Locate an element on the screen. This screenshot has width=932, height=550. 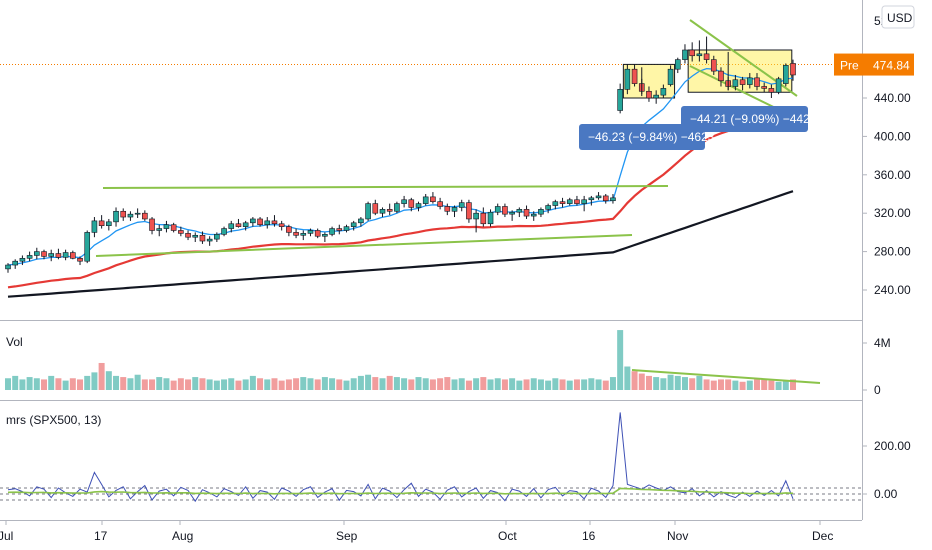
annotation-text-1: −46.23 (−9.84%) −4623 is located at coordinates (651, 137).